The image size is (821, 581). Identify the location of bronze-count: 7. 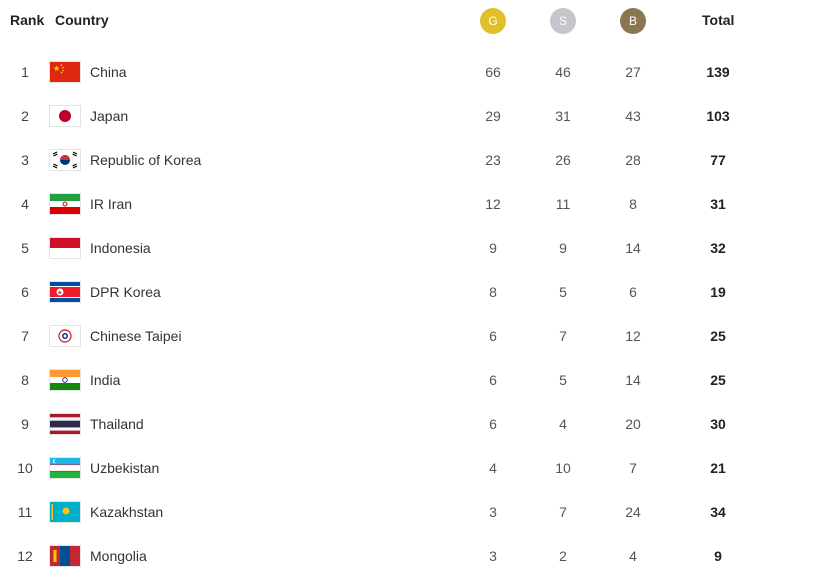
(633, 468).